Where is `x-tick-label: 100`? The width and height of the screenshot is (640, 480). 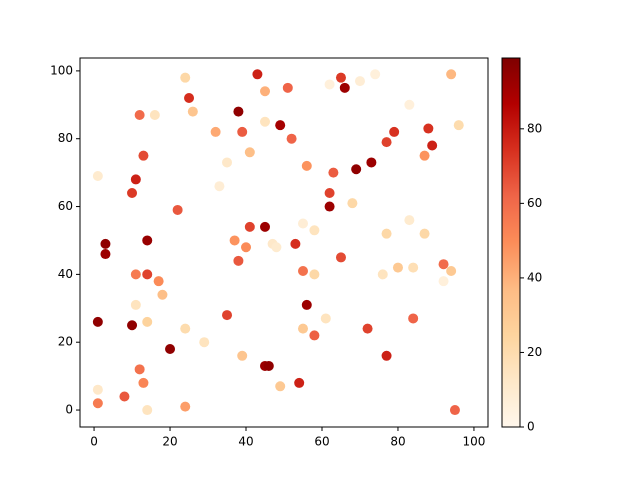 x-tick-label: 100 is located at coordinates (473, 442).